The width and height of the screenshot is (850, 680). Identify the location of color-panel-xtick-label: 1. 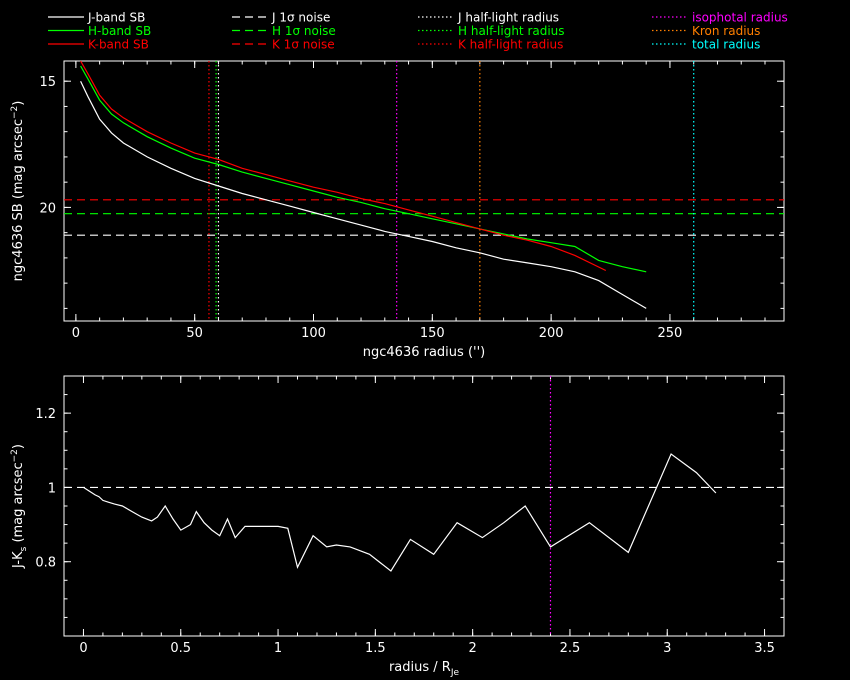
(278, 648).